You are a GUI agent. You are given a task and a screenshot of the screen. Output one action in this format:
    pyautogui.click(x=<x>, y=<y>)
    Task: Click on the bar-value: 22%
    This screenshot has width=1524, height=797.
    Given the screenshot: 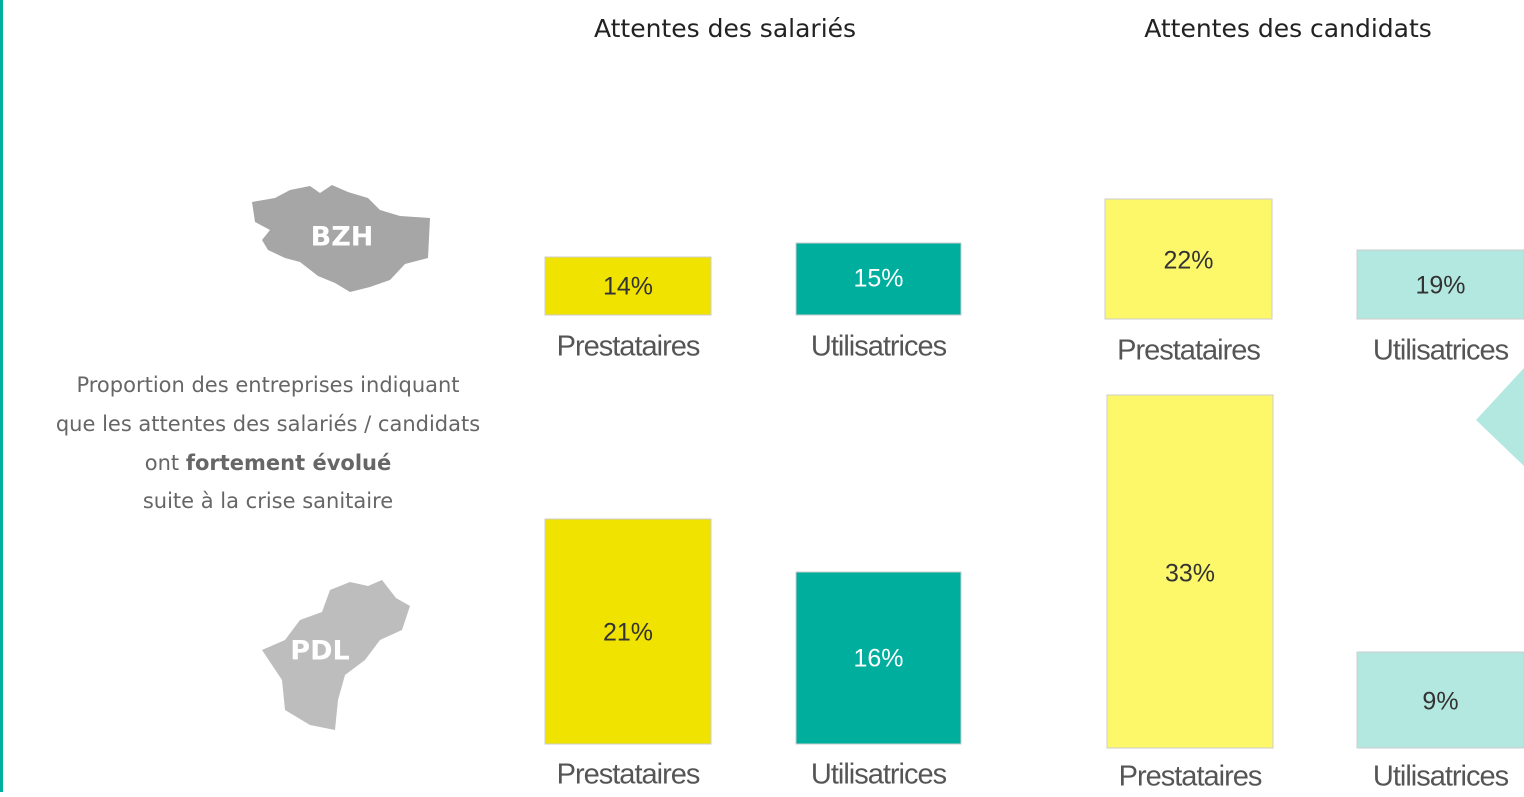 What is the action you would take?
    pyautogui.click(x=1188, y=261)
    